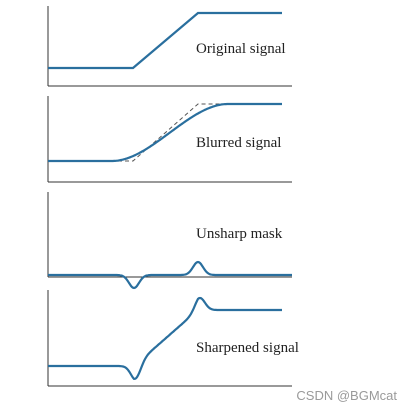 This screenshot has width=405, height=407. I want to click on watermark: CSDN @BGMcat, so click(346, 395).